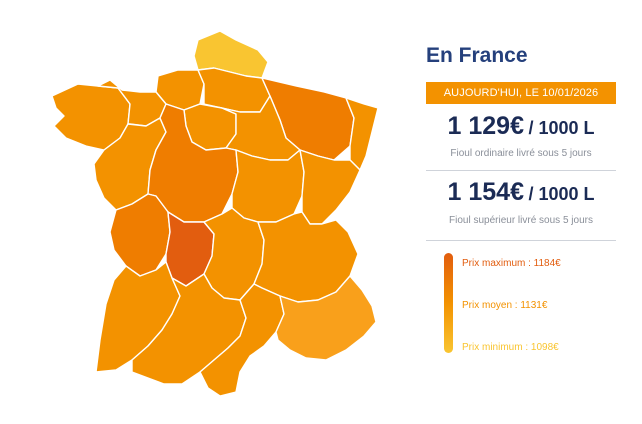 This screenshot has width=642, height=424. What do you see at coordinates (326, 318) in the screenshot?
I see `region-paca` at bounding box center [326, 318].